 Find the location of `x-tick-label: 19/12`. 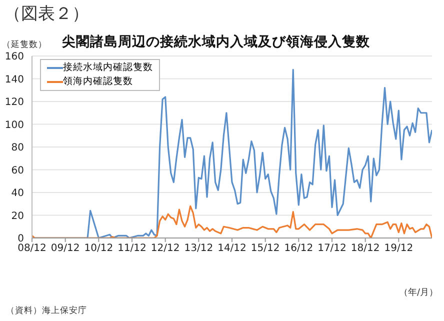

x-tick-label: 19/12 is located at coordinates (399, 248).